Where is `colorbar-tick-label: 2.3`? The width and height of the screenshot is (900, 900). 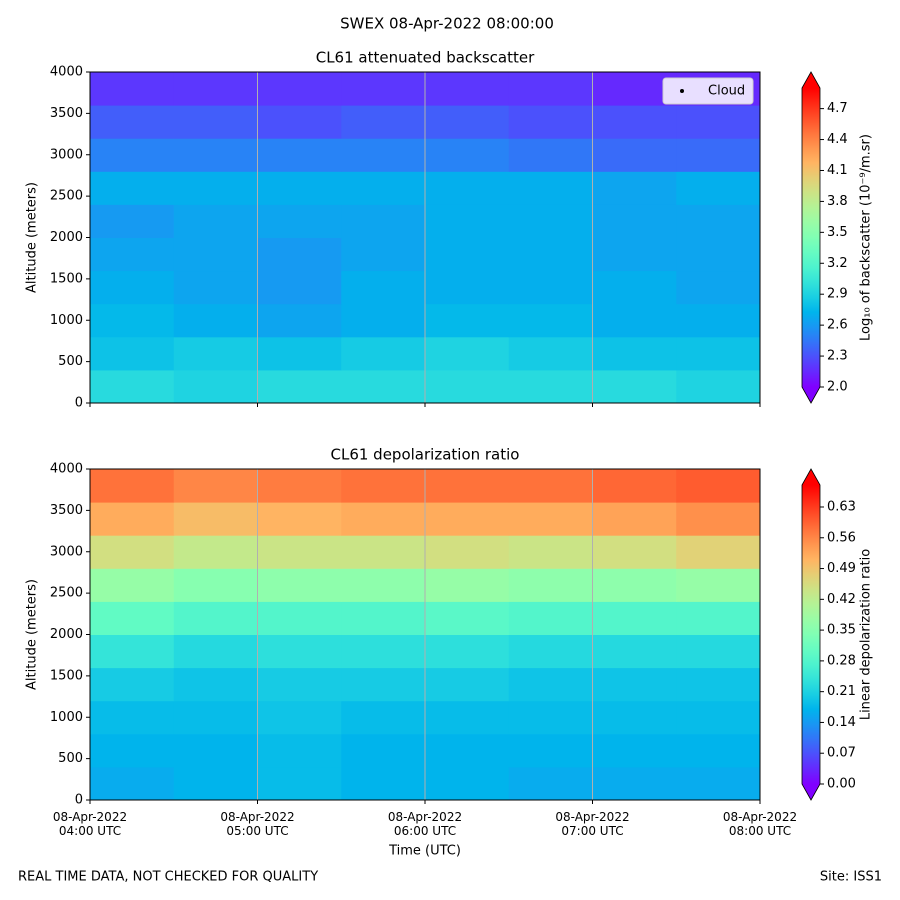 colorbar-tick-label: 2.3 is located at coordinates (837, 356).